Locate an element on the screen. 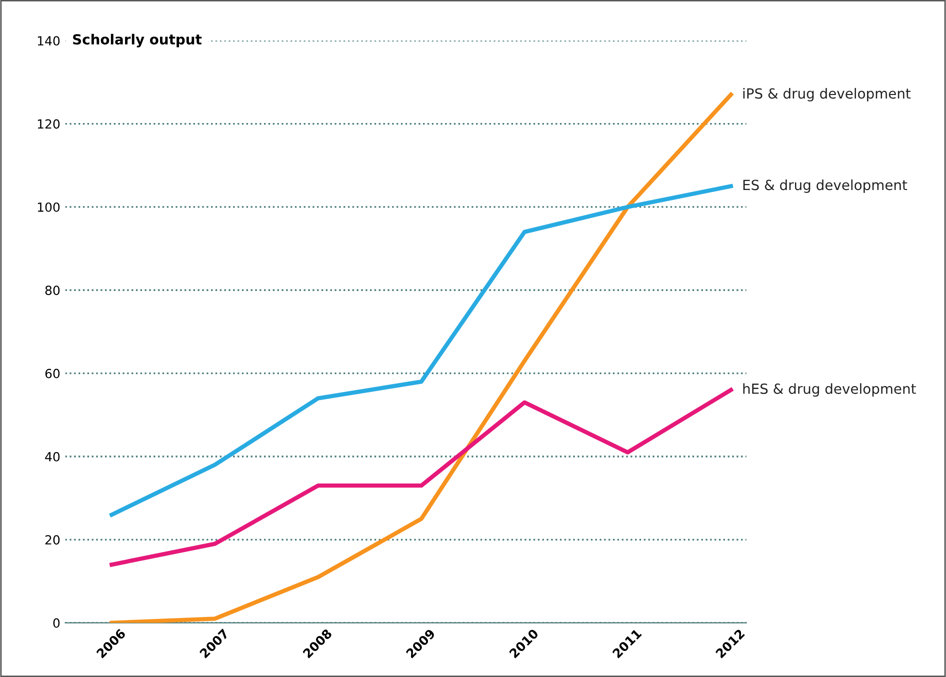 This screenshot has width=946, height=677. series-label: ES & drug development is located at coordinates (825, 186).